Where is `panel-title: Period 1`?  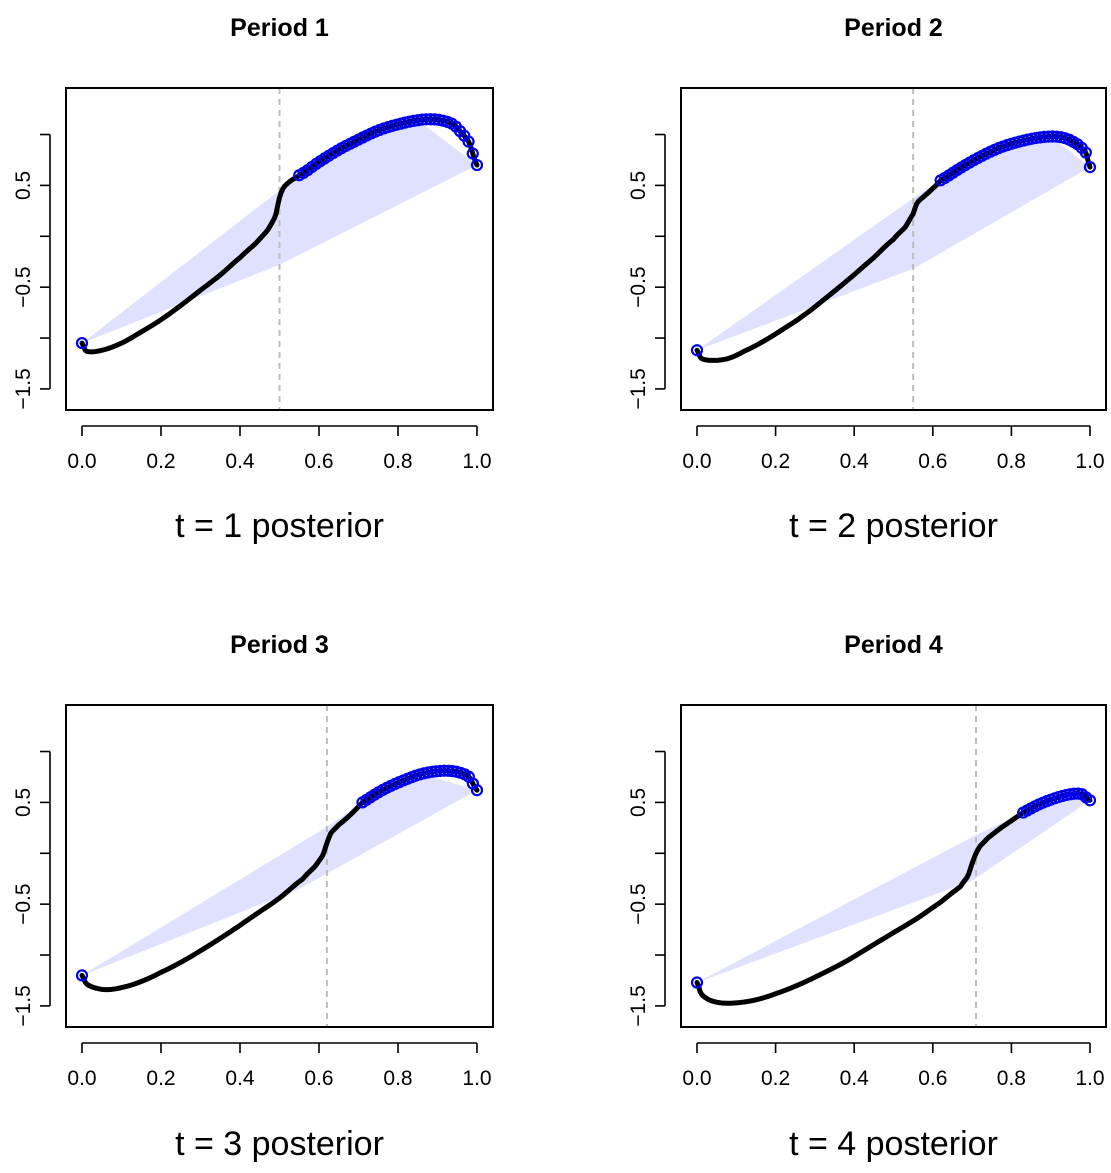
panel-title: Period 1 is located at coordinates (279, 28).